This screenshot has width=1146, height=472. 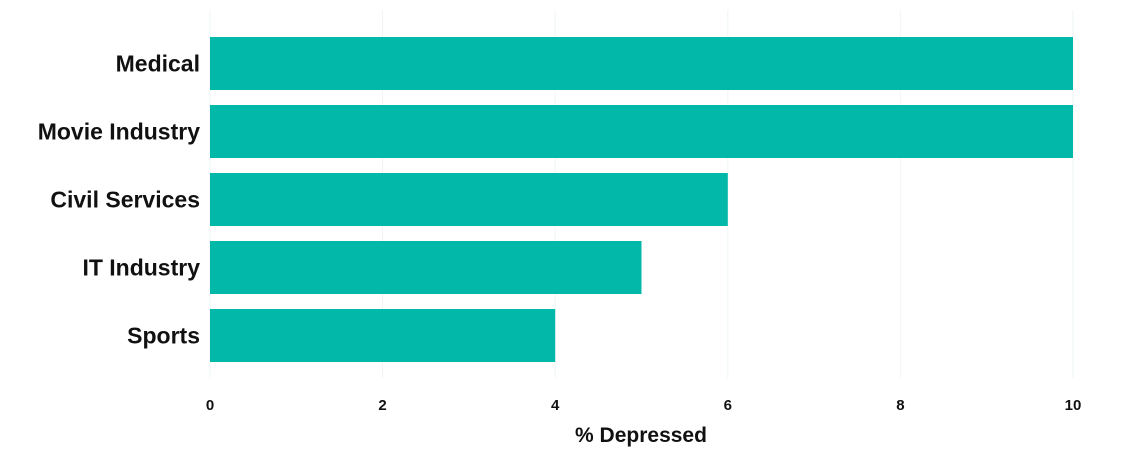 What do you see at coordinates (119, 132) in the screenshot?
I see `category-label: Movie Industry` at bounding box center [119, 132].